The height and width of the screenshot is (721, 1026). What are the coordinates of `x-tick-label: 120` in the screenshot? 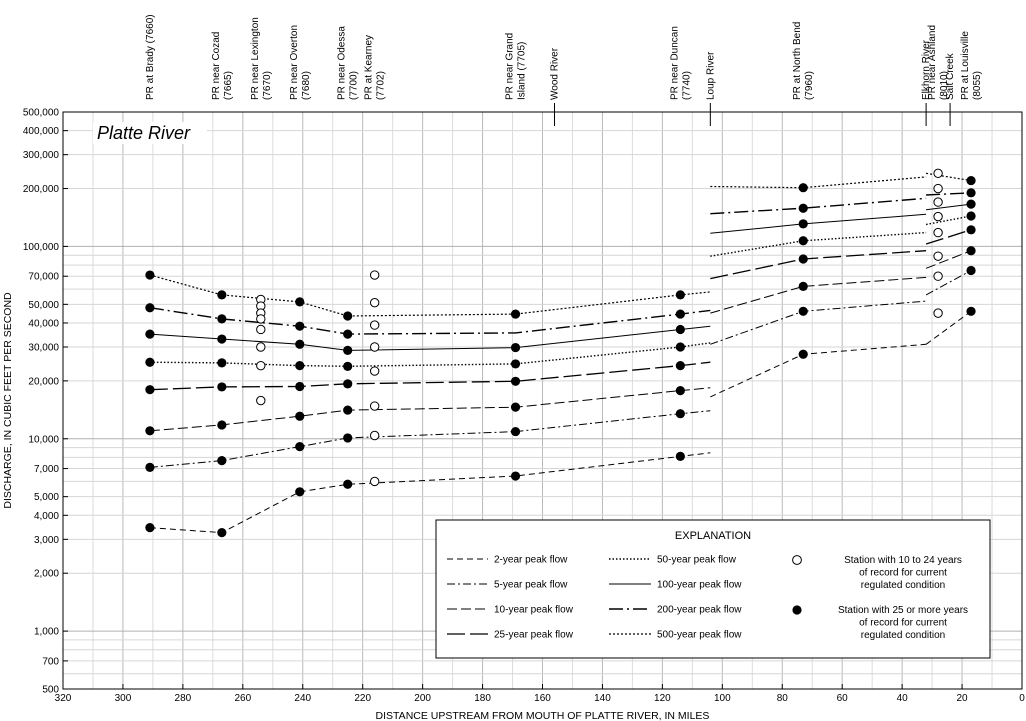 It's located at (662, 698).